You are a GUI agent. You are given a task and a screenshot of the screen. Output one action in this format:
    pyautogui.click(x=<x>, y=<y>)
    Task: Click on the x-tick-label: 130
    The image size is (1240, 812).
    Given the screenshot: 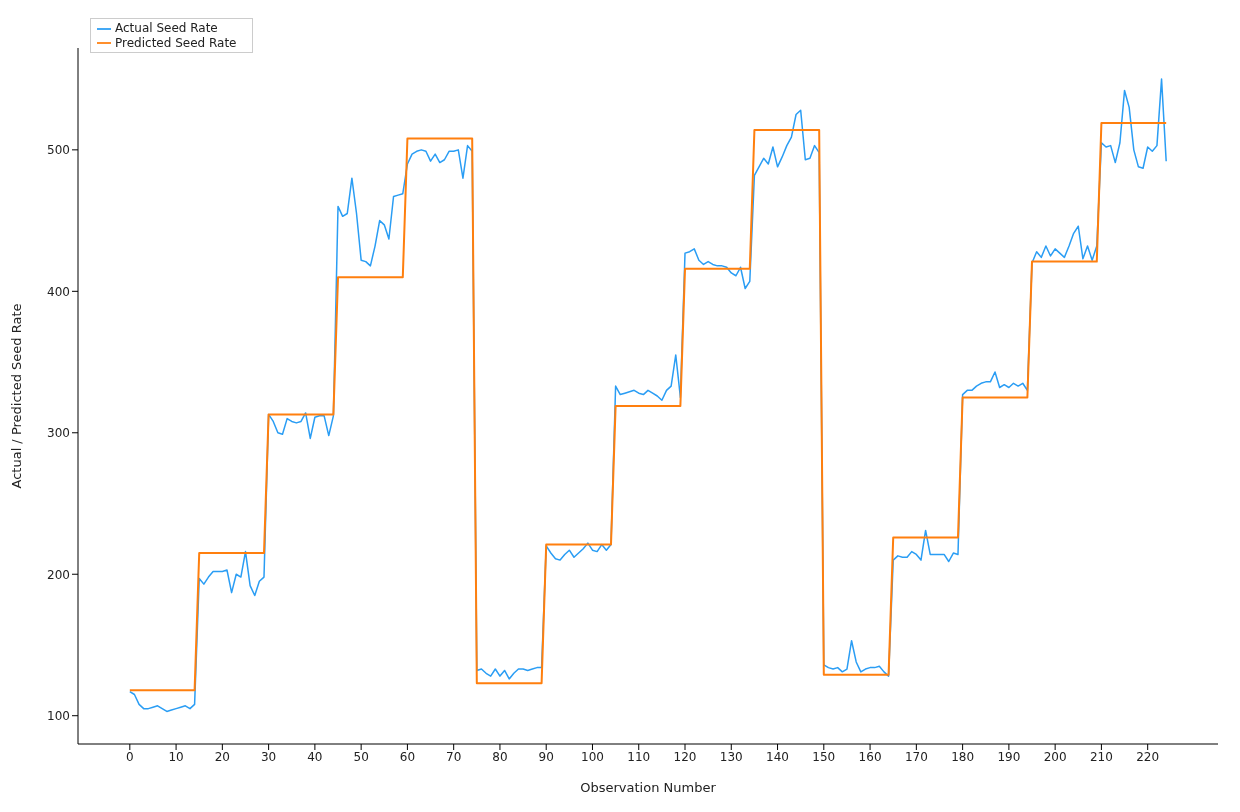 What is the action you would take?
    pyautogui.click(x=731, y=756)
    